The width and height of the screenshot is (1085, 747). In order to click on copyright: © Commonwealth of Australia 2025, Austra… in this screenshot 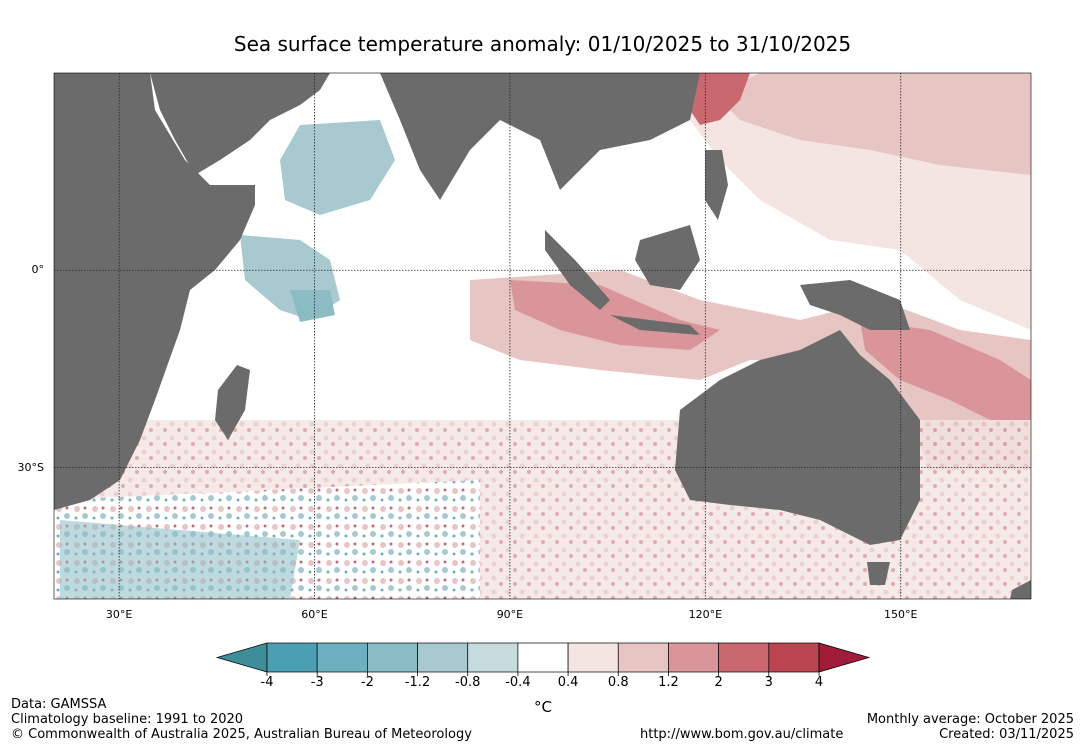, I will do `click(241, 734)`.